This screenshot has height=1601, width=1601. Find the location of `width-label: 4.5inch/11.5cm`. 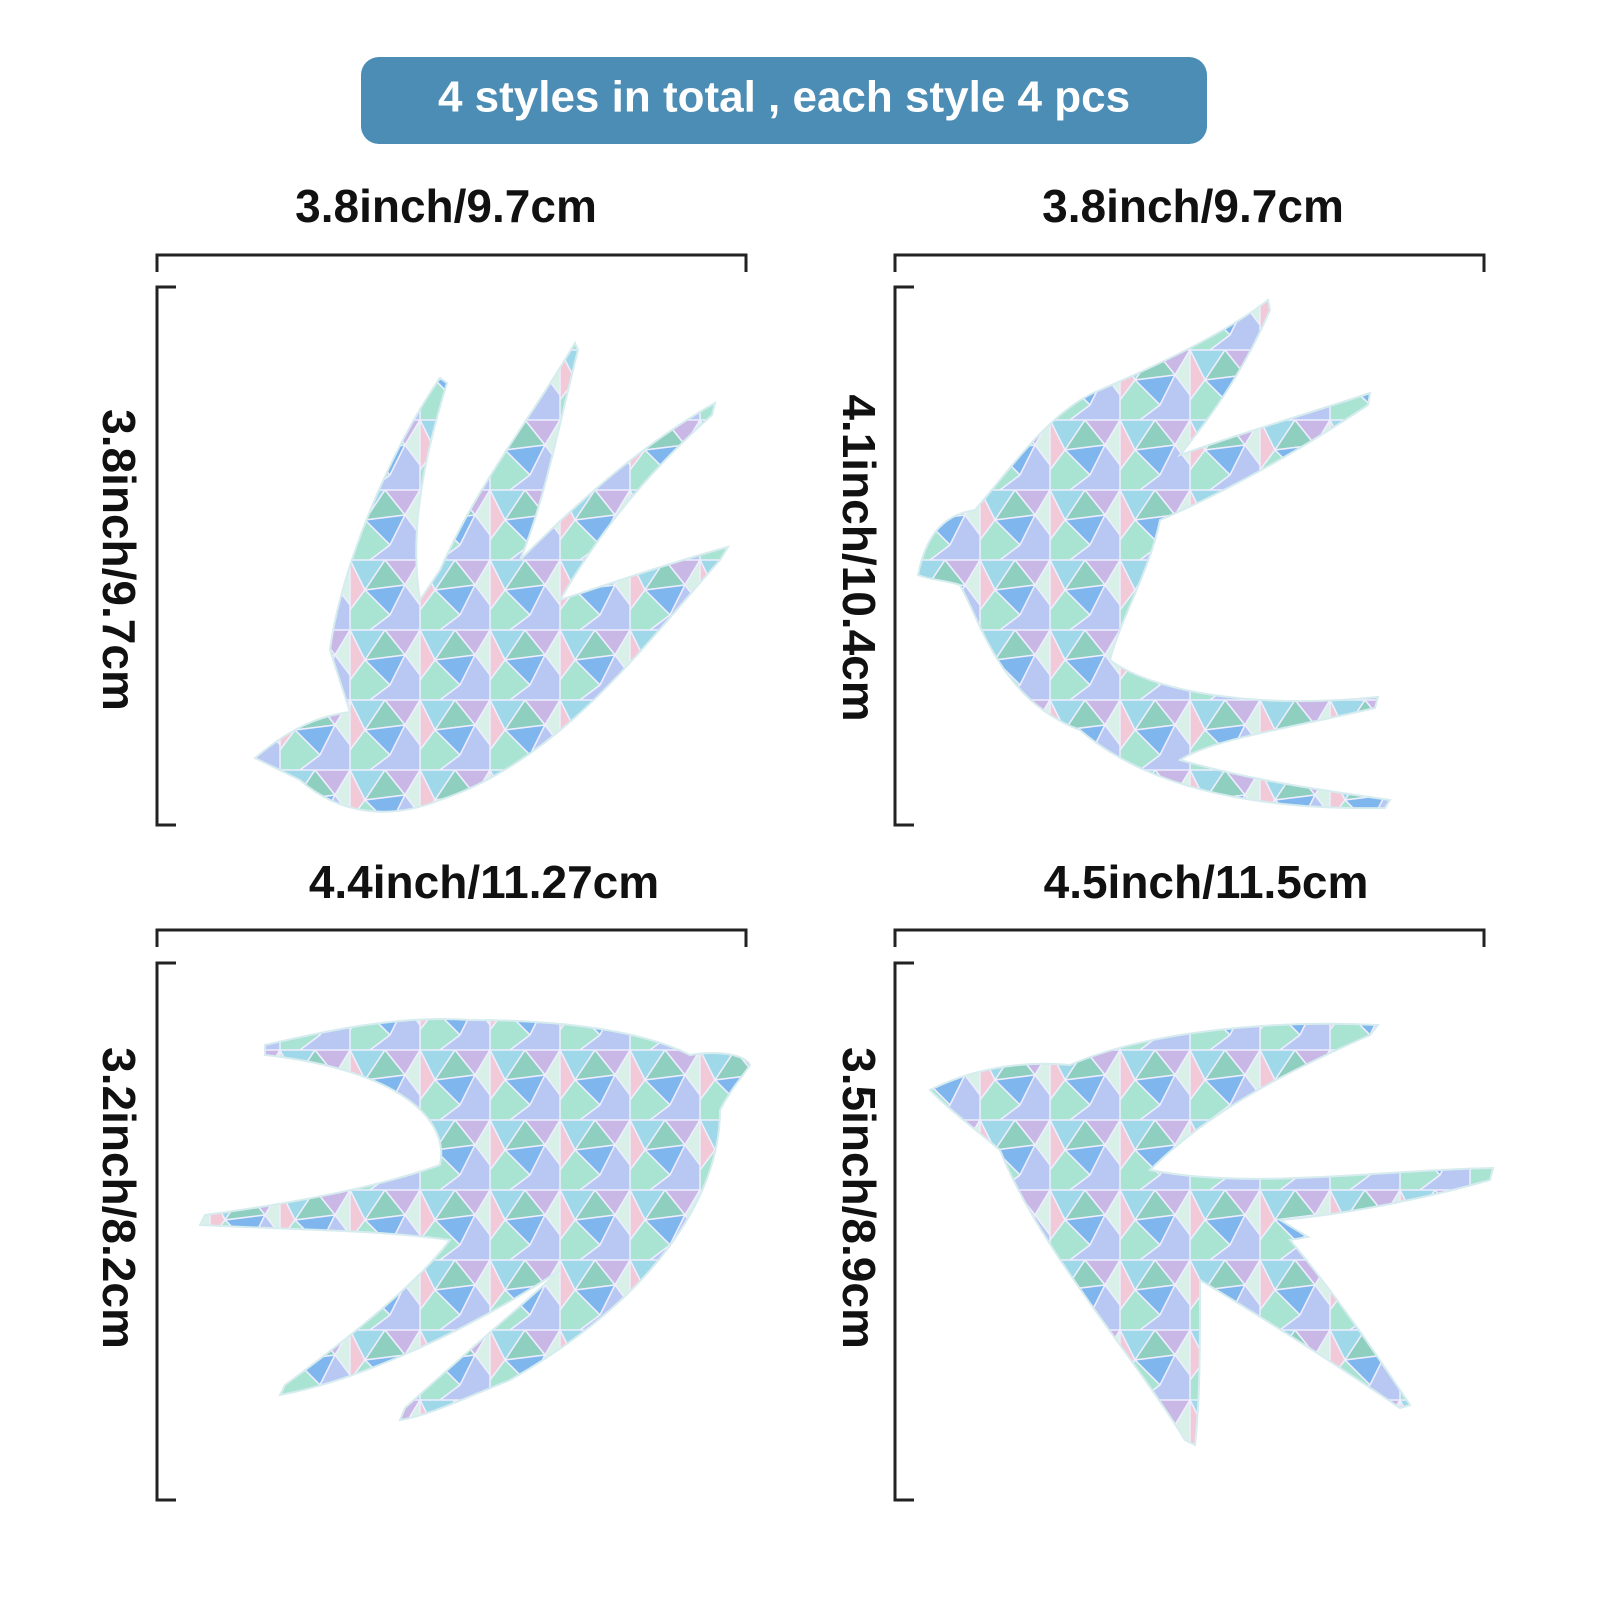

width-label: 4.5inch/11.5cm is located at coordinates (1206, 882).